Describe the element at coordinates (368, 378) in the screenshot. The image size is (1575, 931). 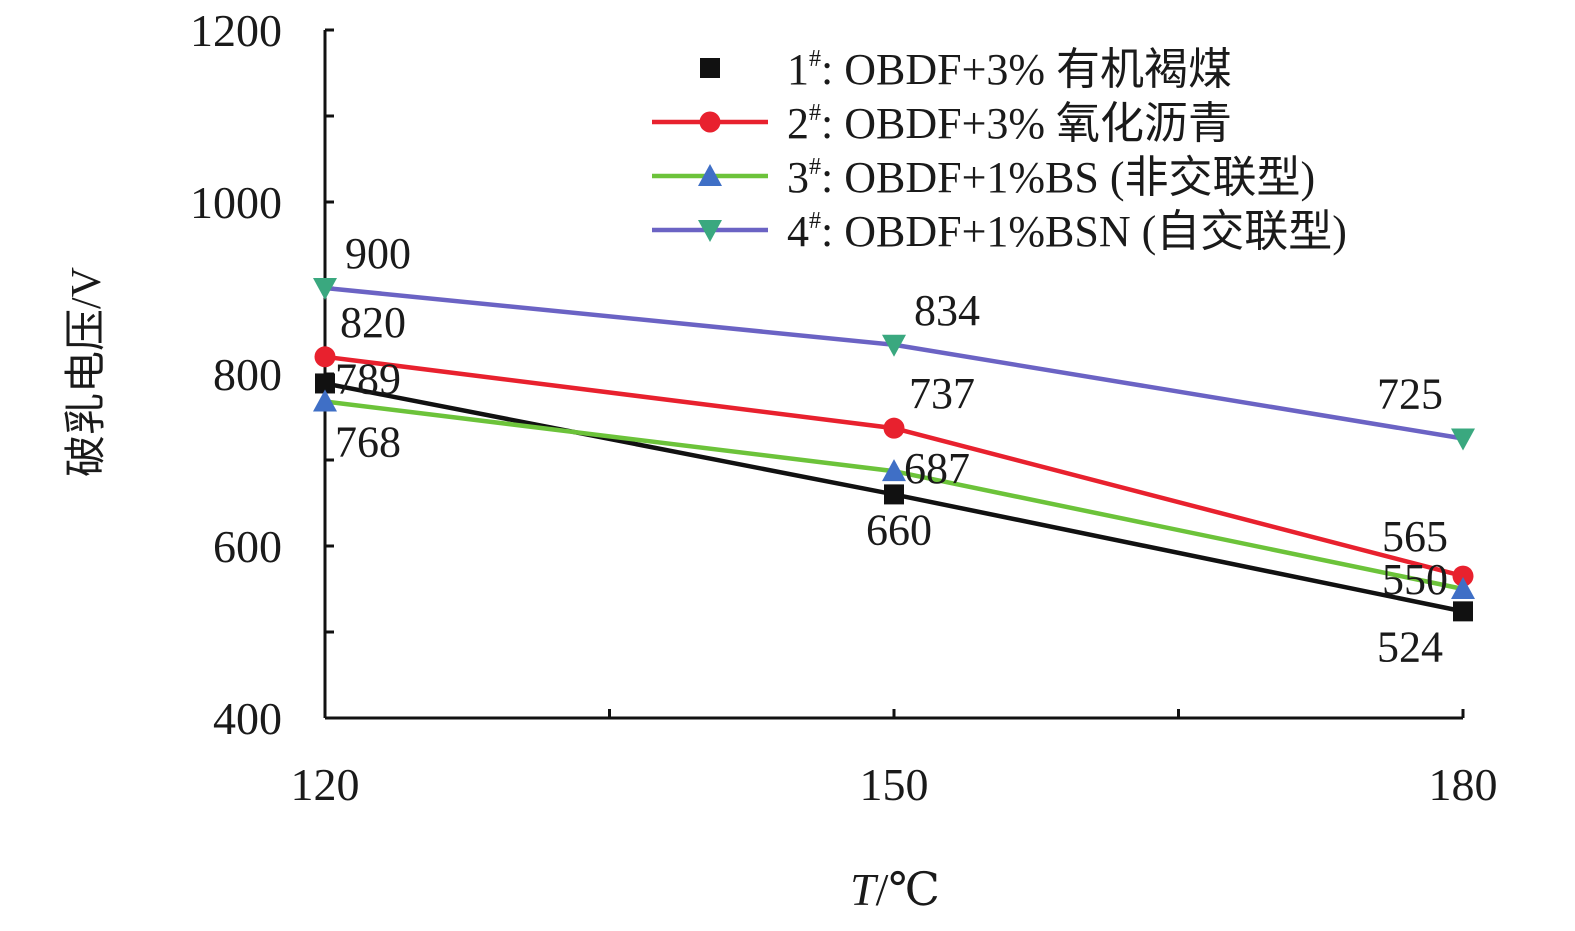
I see `data-label-s1-120: 789` at that location.